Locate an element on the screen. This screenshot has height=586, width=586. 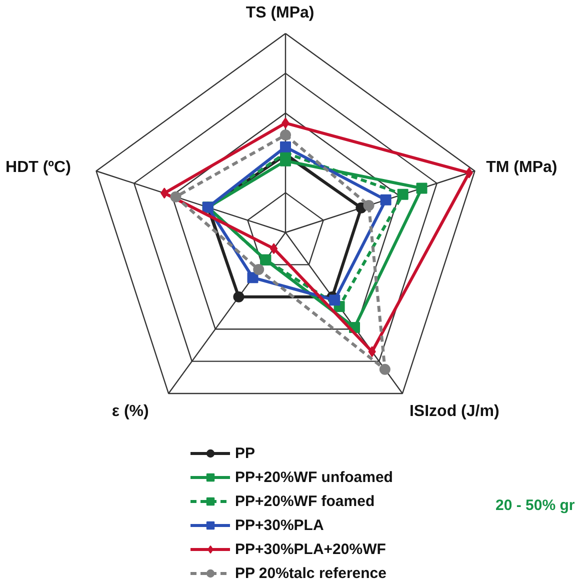
legend-label: PP 20%talc reference is located at coordinates (310, 573).